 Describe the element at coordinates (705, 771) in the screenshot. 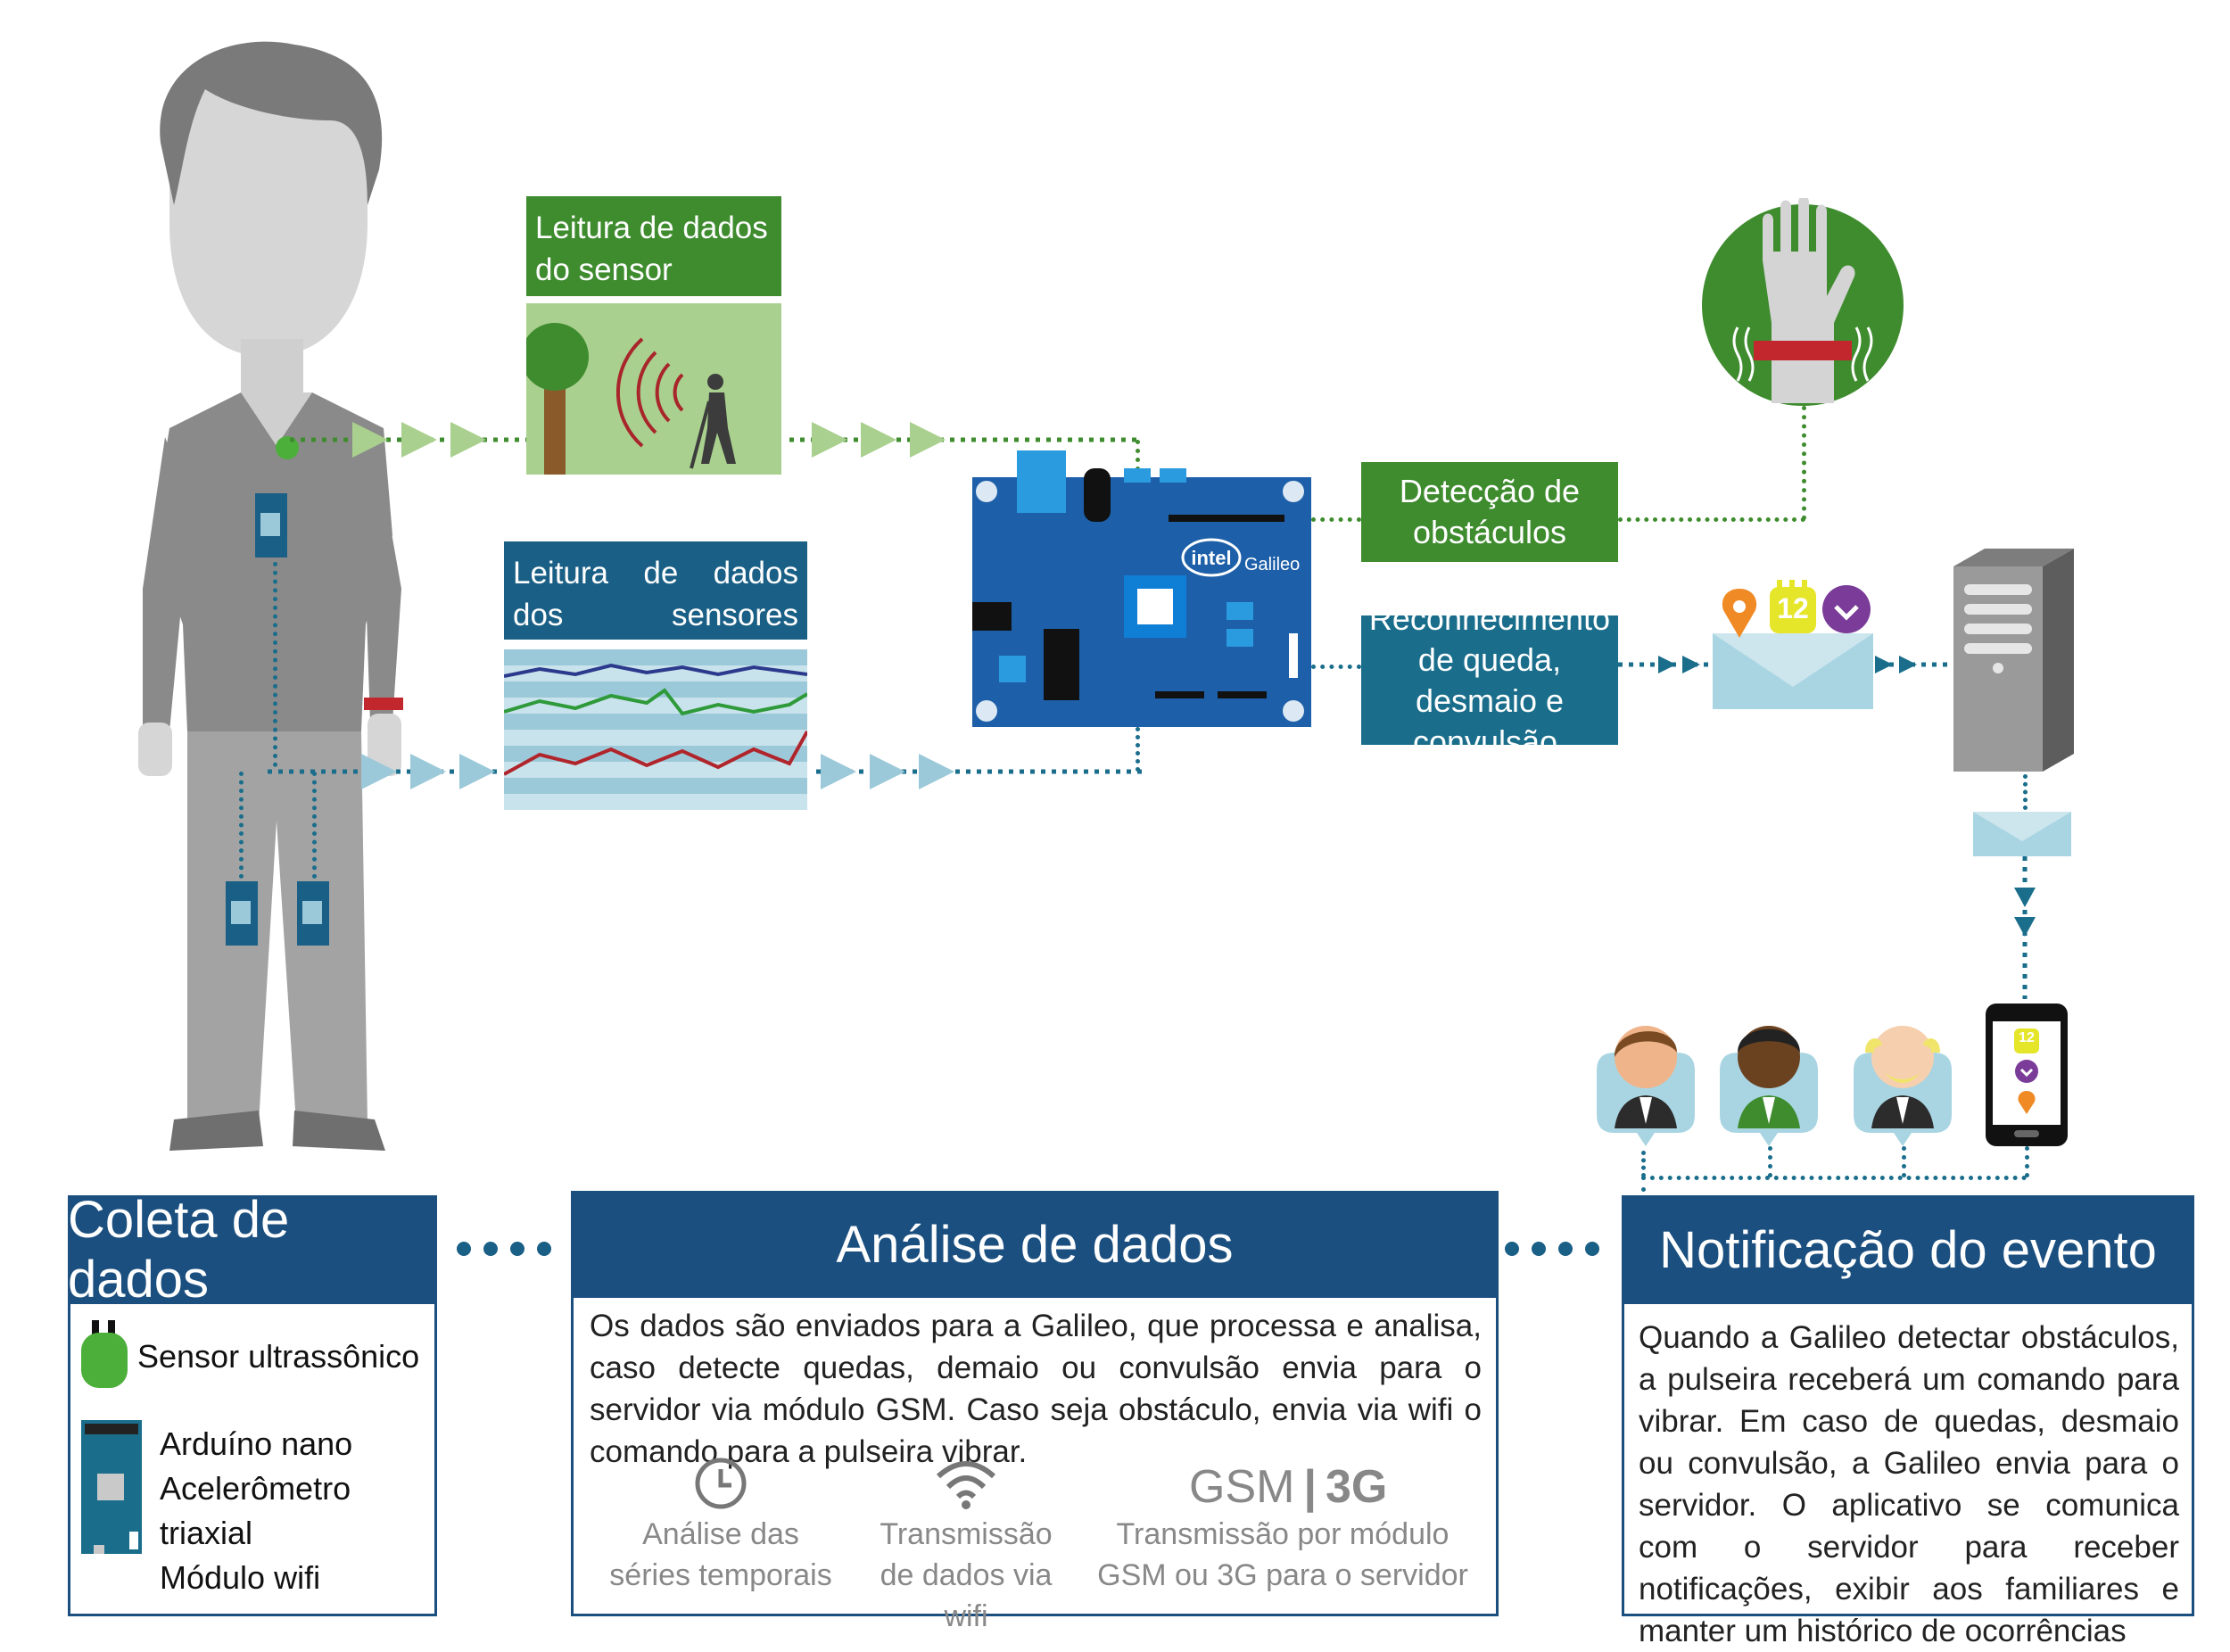

I see `accel-flow-arrows` at that location.